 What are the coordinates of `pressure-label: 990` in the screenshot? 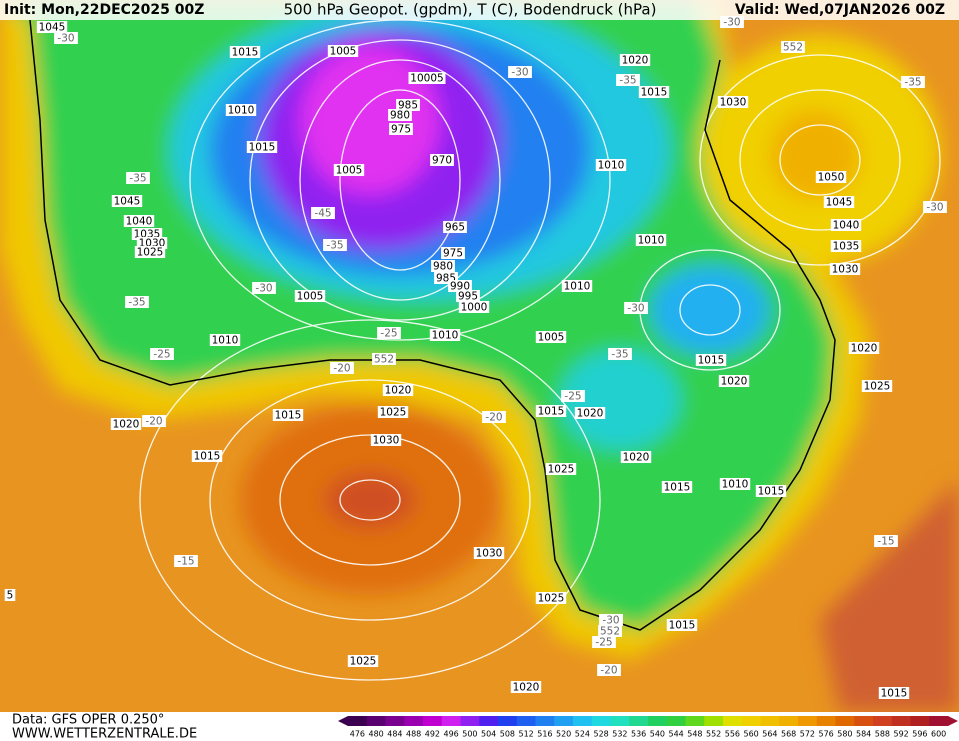 It's located at (460, 287).